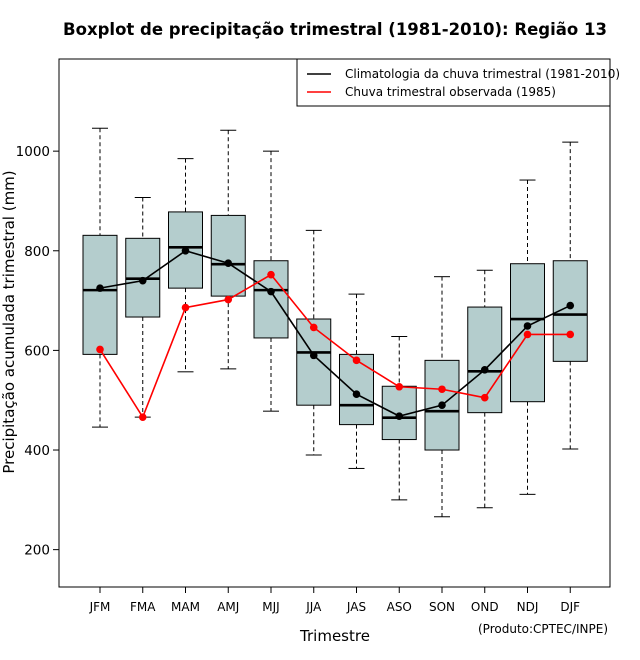 The image size is (640, 660). I want to click on x-axis-label: Trimestre, so click(334, 636).